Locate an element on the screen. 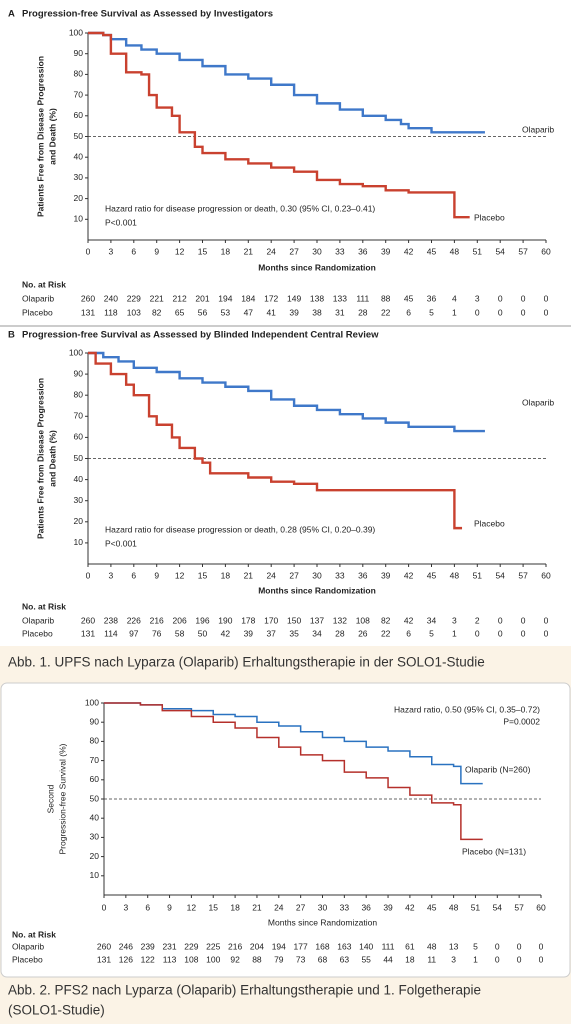  risk-row-name: Olaparib is located at coordinates (38, 620).